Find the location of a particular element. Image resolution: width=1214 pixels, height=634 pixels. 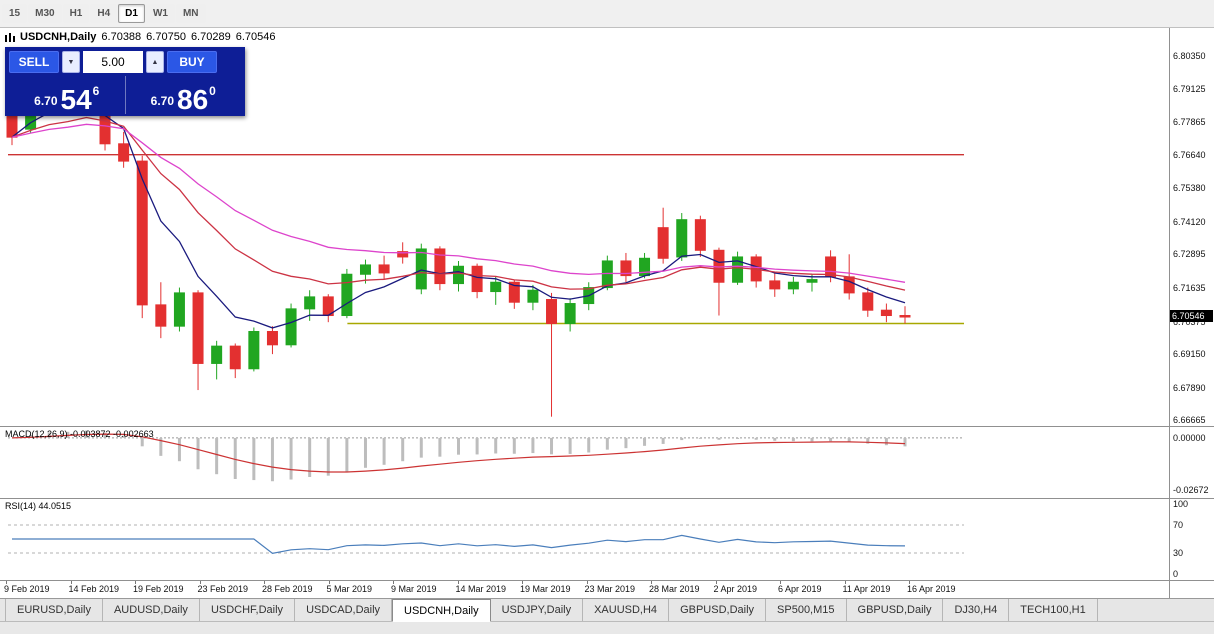

rsi-axis: 100 70 30 0 is located at coordinates (1192, 539).